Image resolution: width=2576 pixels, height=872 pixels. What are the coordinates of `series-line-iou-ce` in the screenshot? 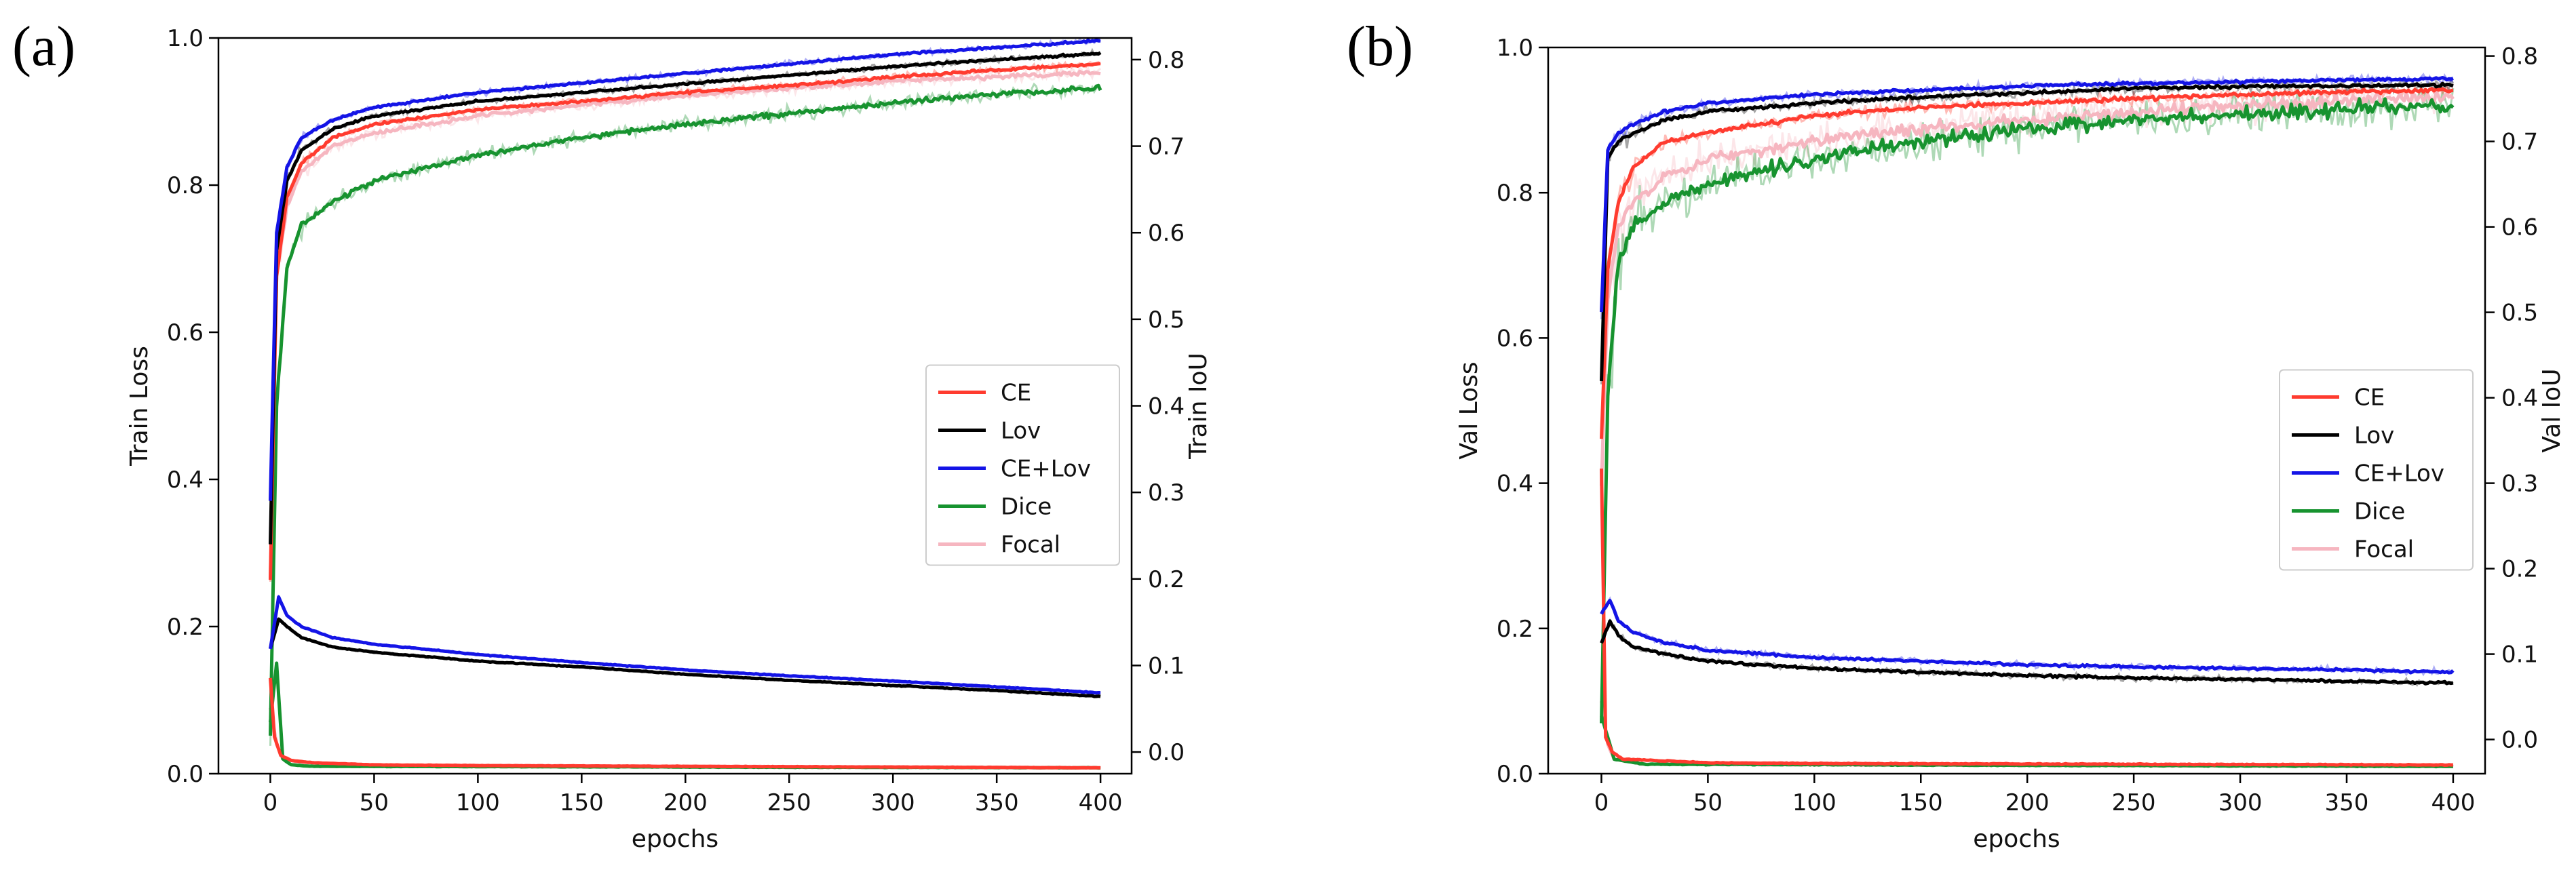 It's located at (2027, 263).